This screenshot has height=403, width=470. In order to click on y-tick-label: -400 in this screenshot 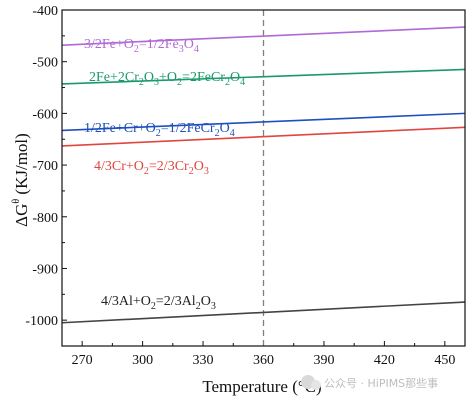, I will do `click(45, 11)`.